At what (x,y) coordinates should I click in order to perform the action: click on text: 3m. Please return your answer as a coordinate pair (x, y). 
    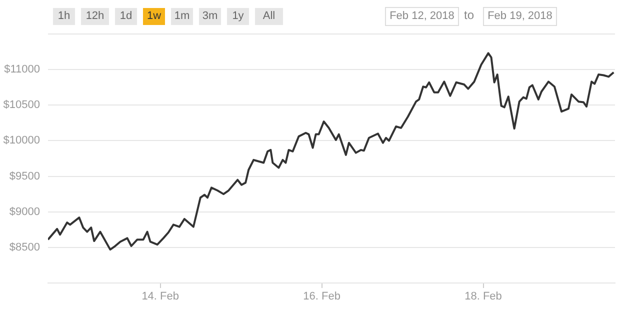
    Looking at the image, I should click on (210, 16).